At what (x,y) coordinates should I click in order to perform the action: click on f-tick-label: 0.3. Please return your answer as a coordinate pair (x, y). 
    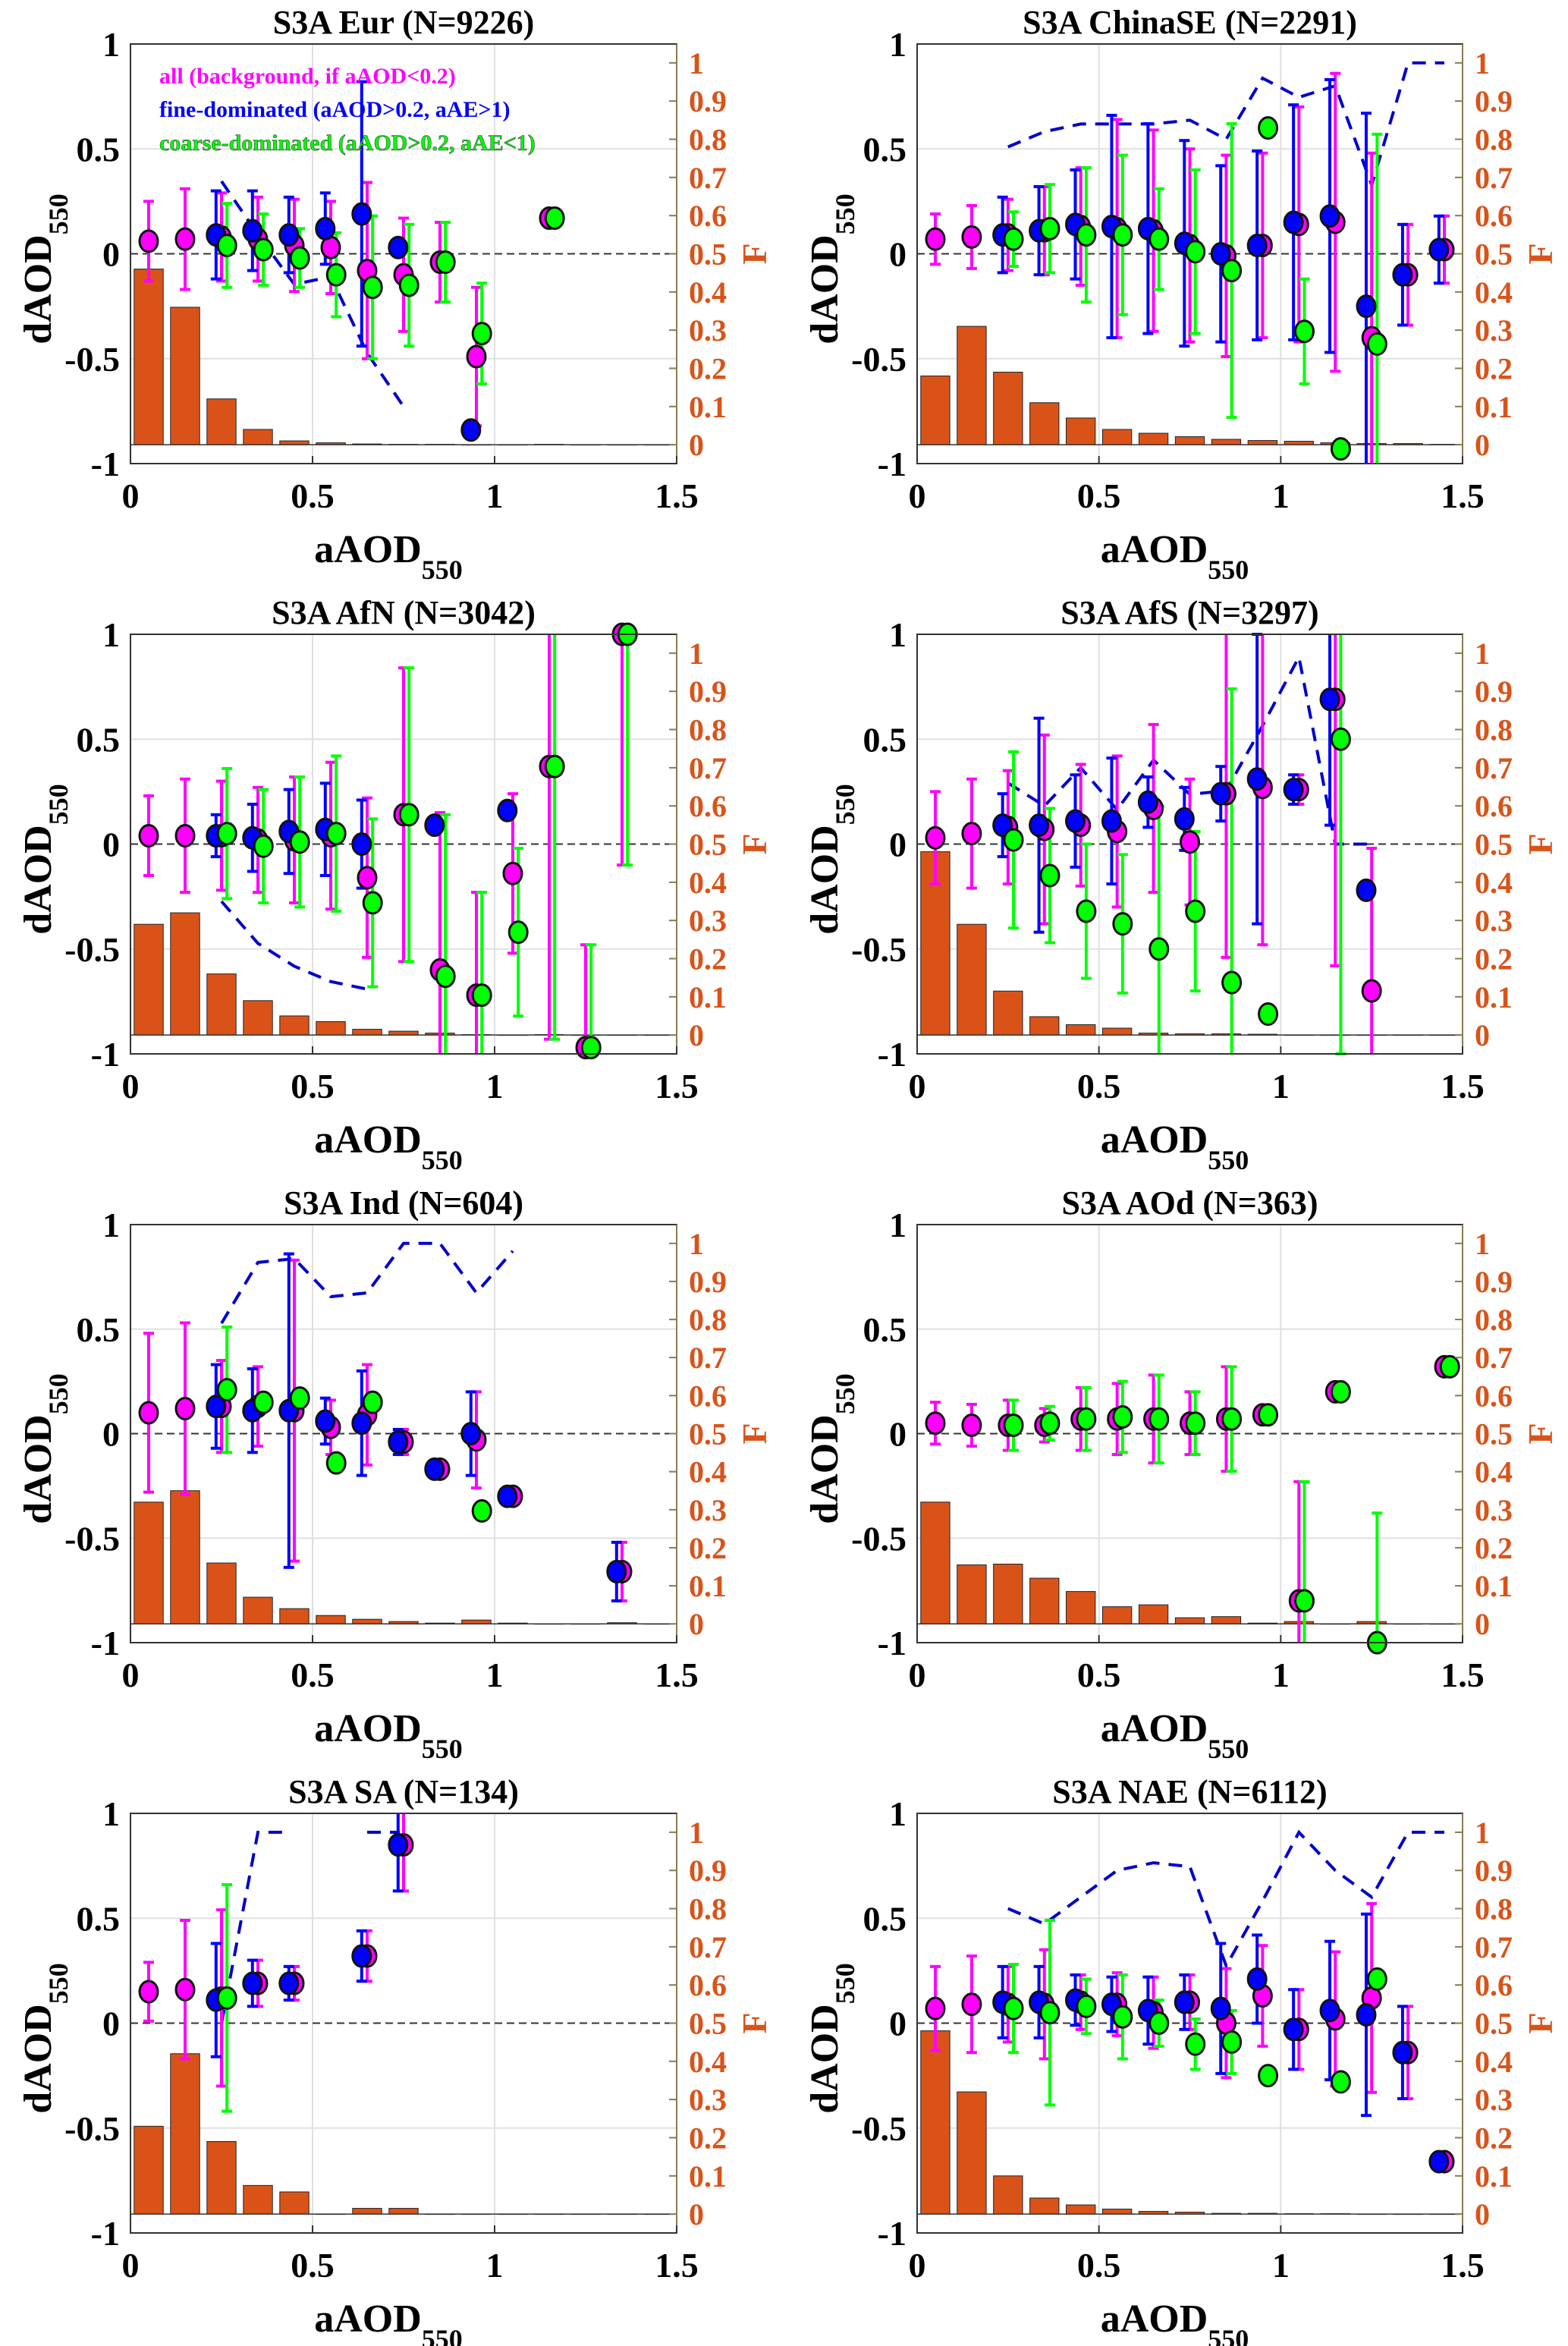
    Looking at the image, I should click on (1494, 330).